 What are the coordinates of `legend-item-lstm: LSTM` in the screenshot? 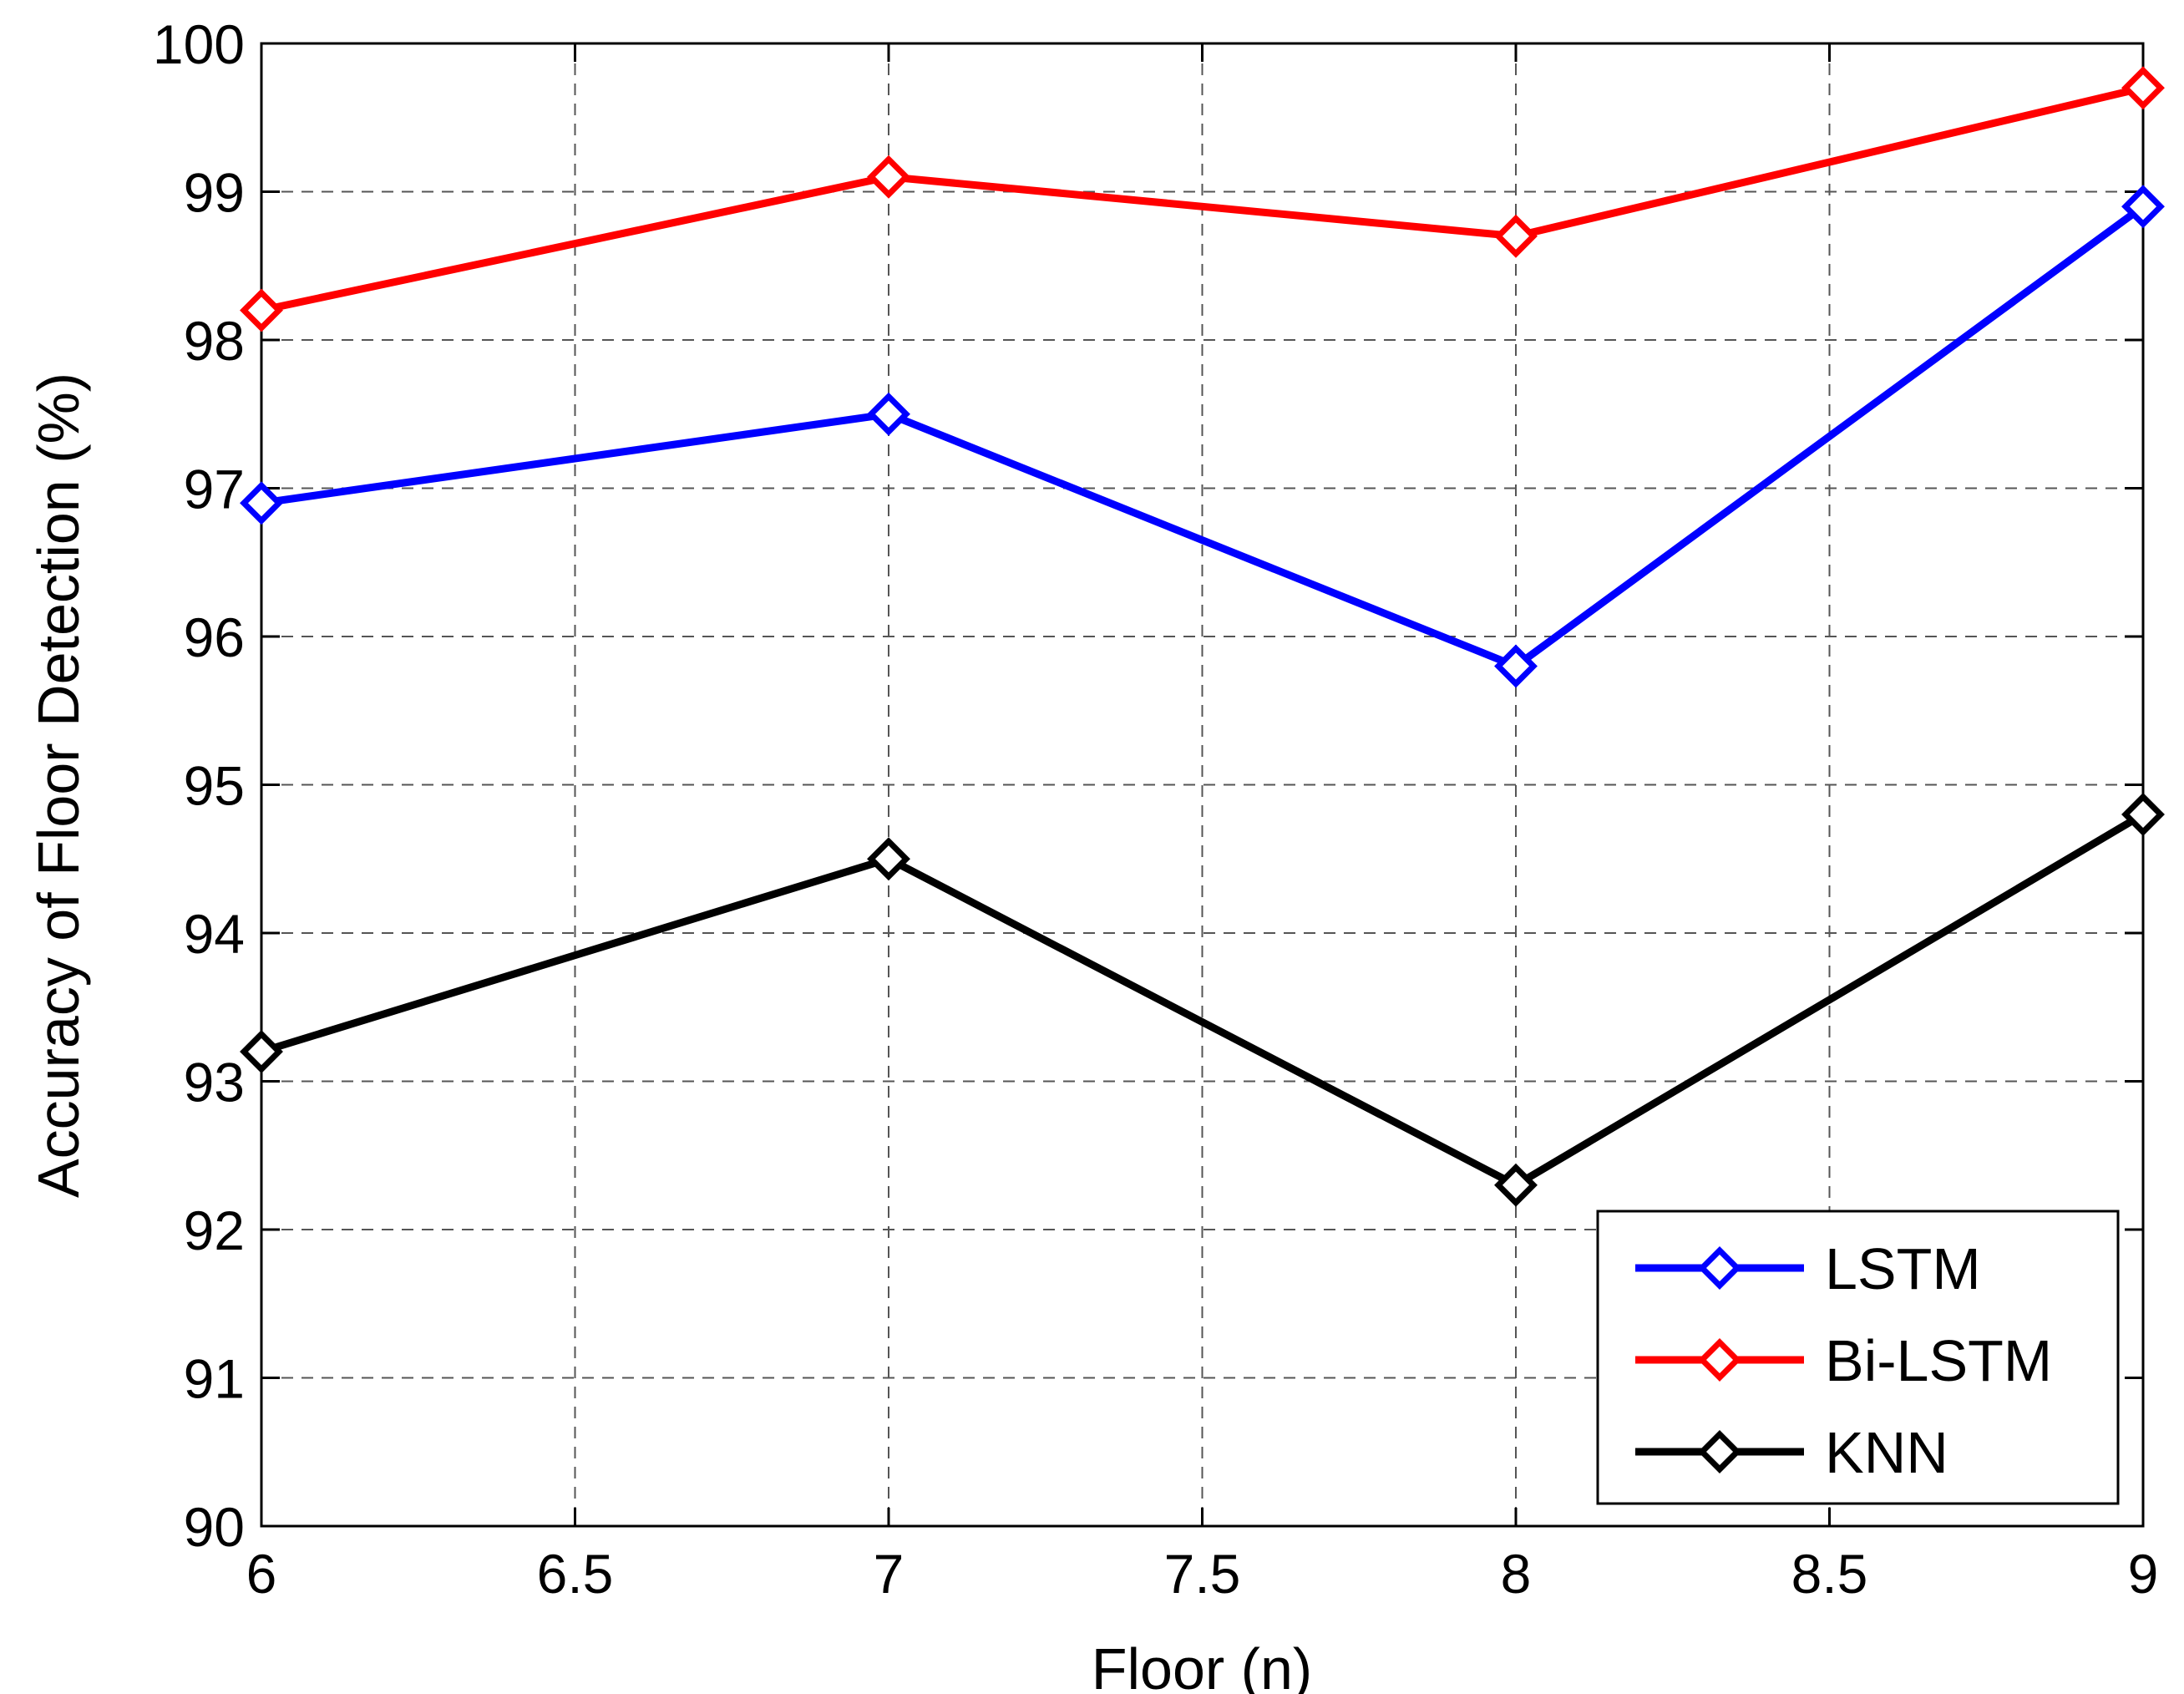 It's located at (1808, 1268).